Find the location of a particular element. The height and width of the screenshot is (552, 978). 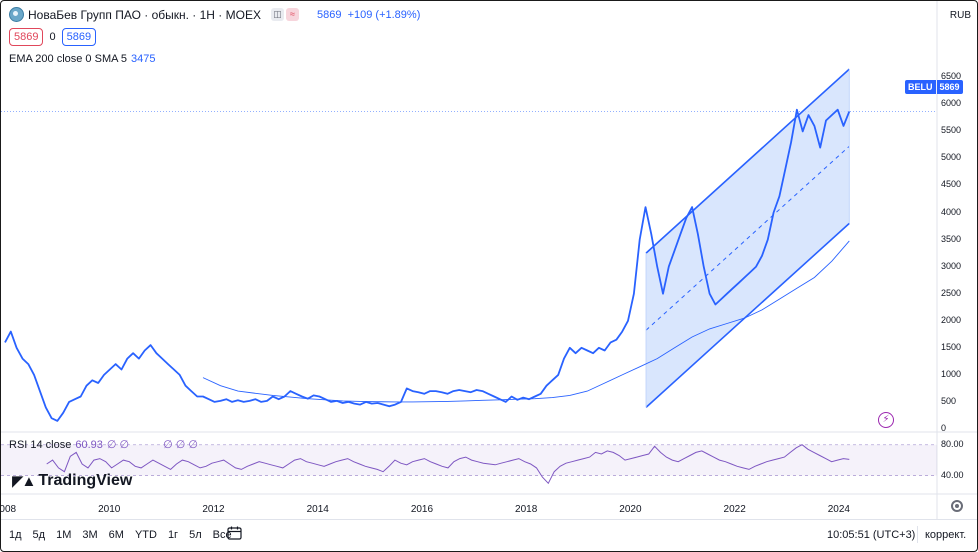

price-axis-label: 1000 is located at coordinates (951, 373).